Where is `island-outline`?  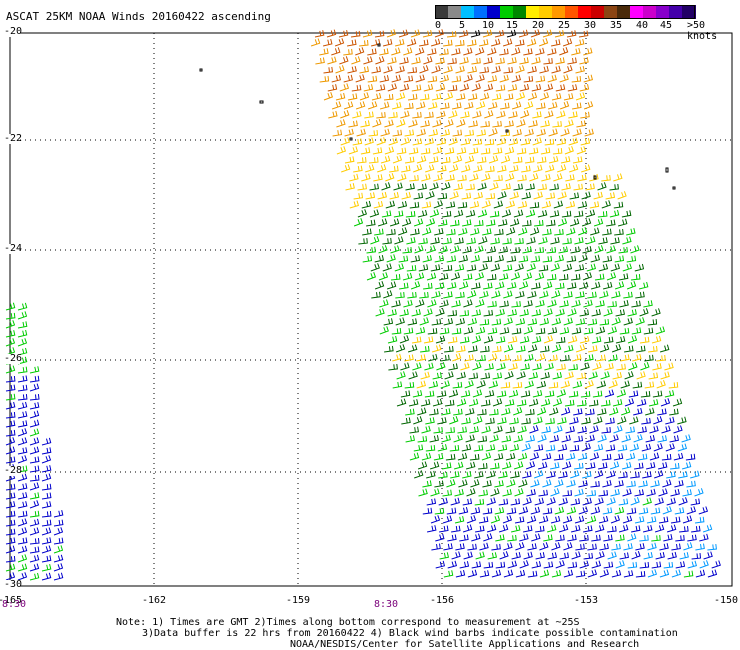
island-outline is located at coordinates (379, 45).